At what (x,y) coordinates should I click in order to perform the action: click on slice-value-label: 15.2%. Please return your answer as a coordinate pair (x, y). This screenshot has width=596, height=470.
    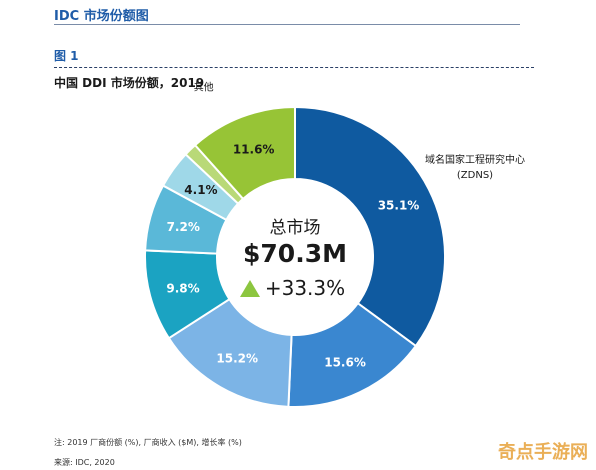
    Looking at the image, I should click on (237, 359).